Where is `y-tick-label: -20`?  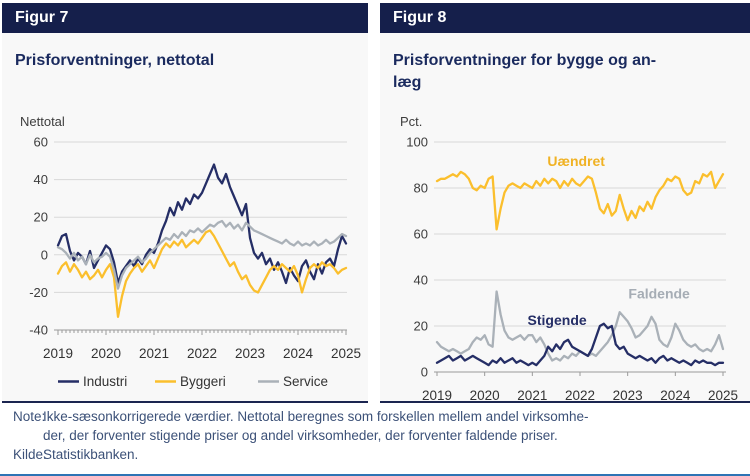
y-tick-label: -20 is located at coordinates (38, 292).